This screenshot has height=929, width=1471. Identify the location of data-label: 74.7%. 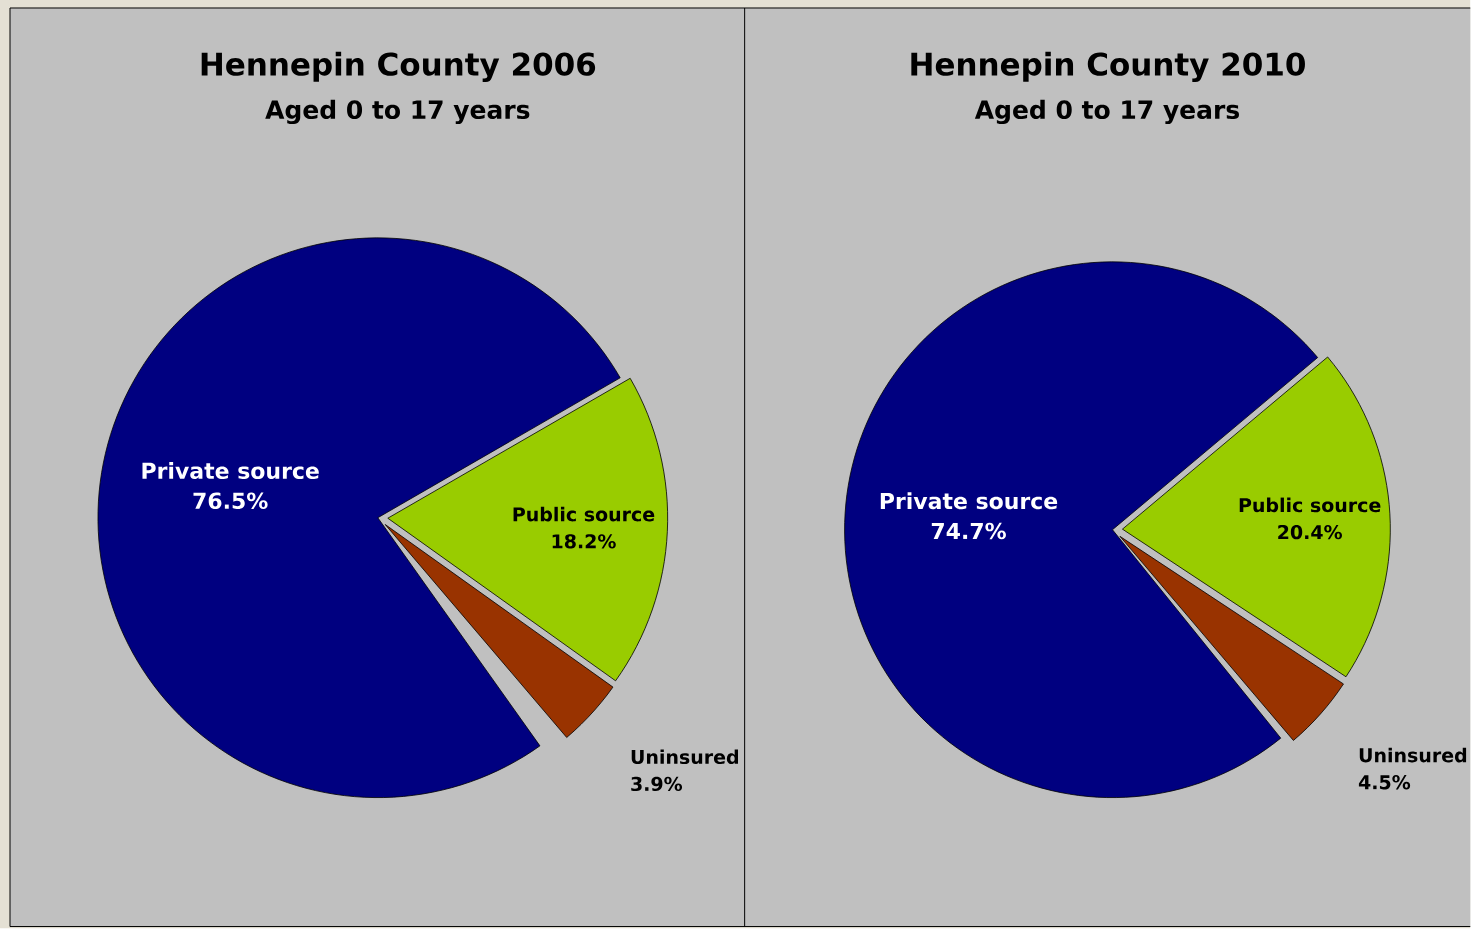
(968, 531).